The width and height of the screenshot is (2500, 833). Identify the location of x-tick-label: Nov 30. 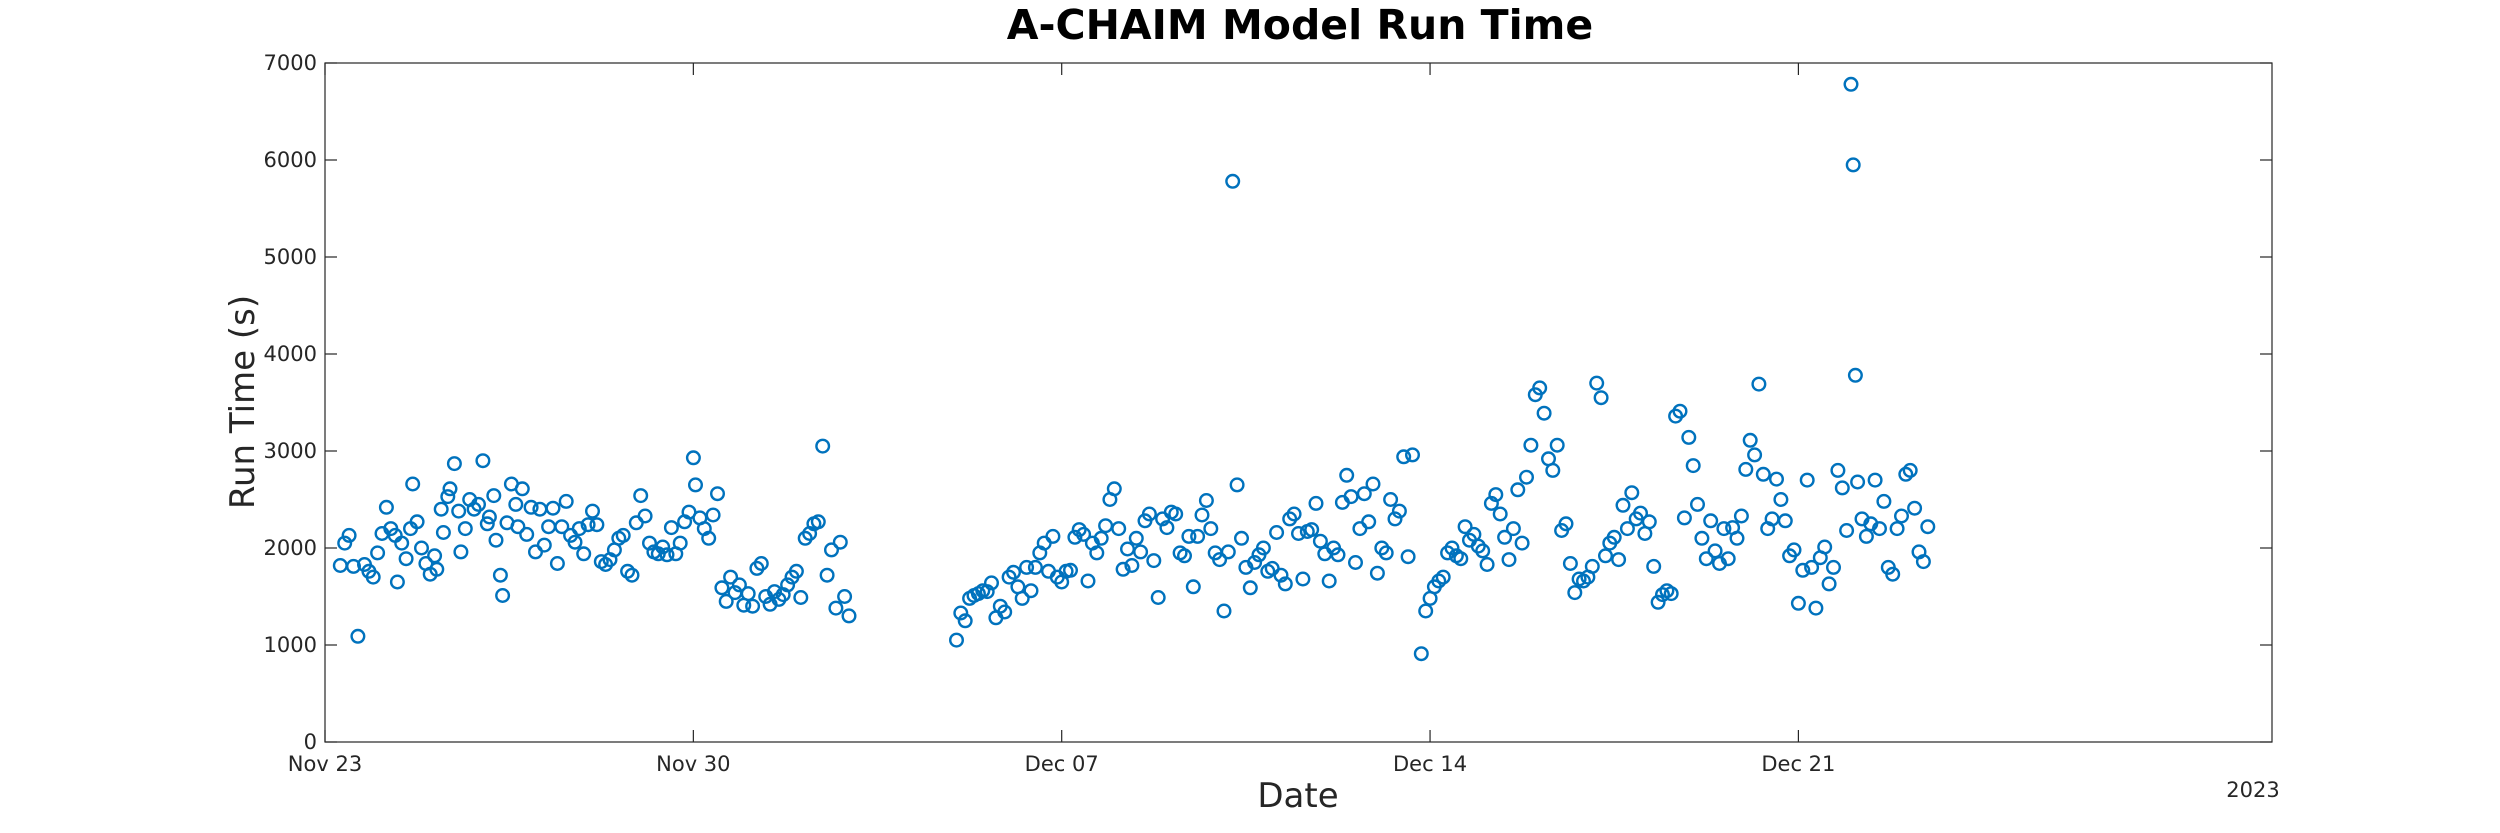
(693, 764).